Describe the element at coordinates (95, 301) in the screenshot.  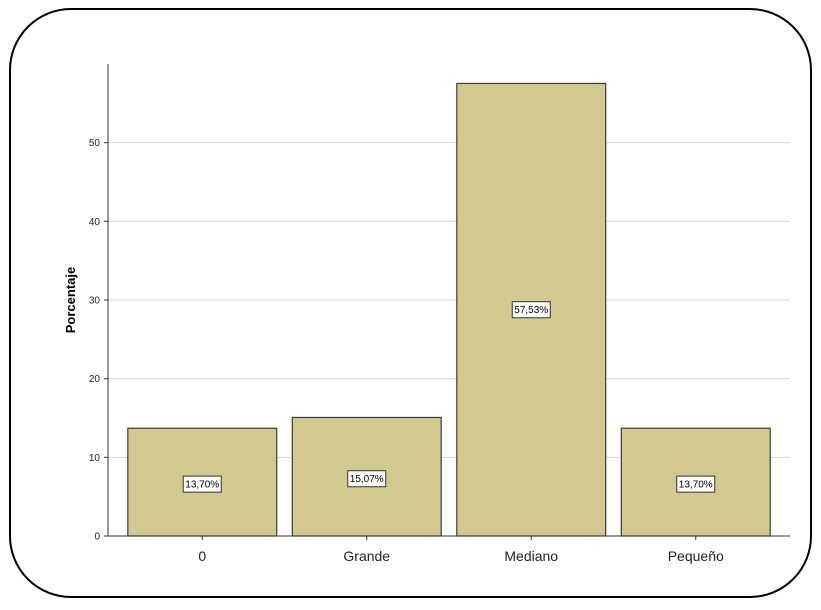
I see `y-tick-label: 30` at that location.